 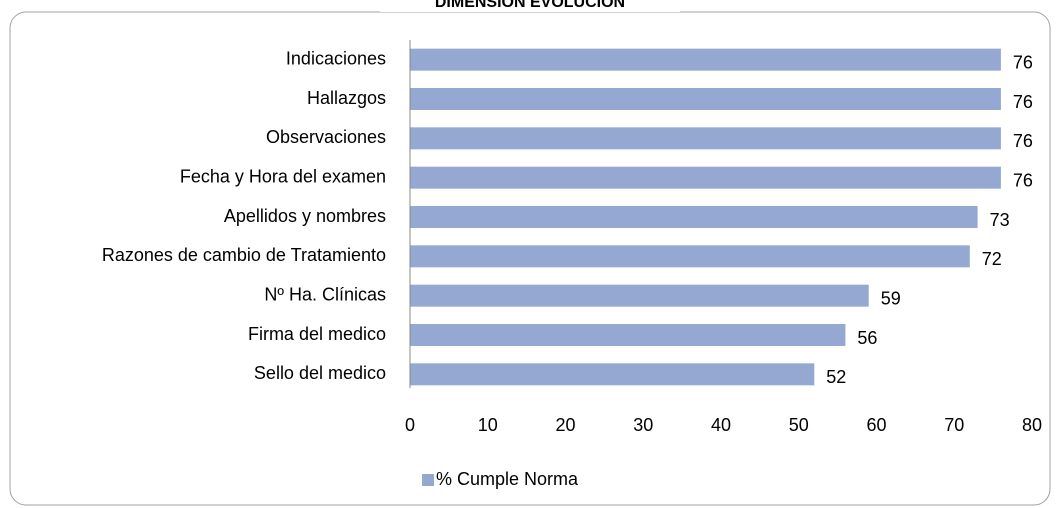 What do you see at coordinates (410, 425) in the screenshot?
I see `x-tick-label: 0` at bounding box center [410, 425].